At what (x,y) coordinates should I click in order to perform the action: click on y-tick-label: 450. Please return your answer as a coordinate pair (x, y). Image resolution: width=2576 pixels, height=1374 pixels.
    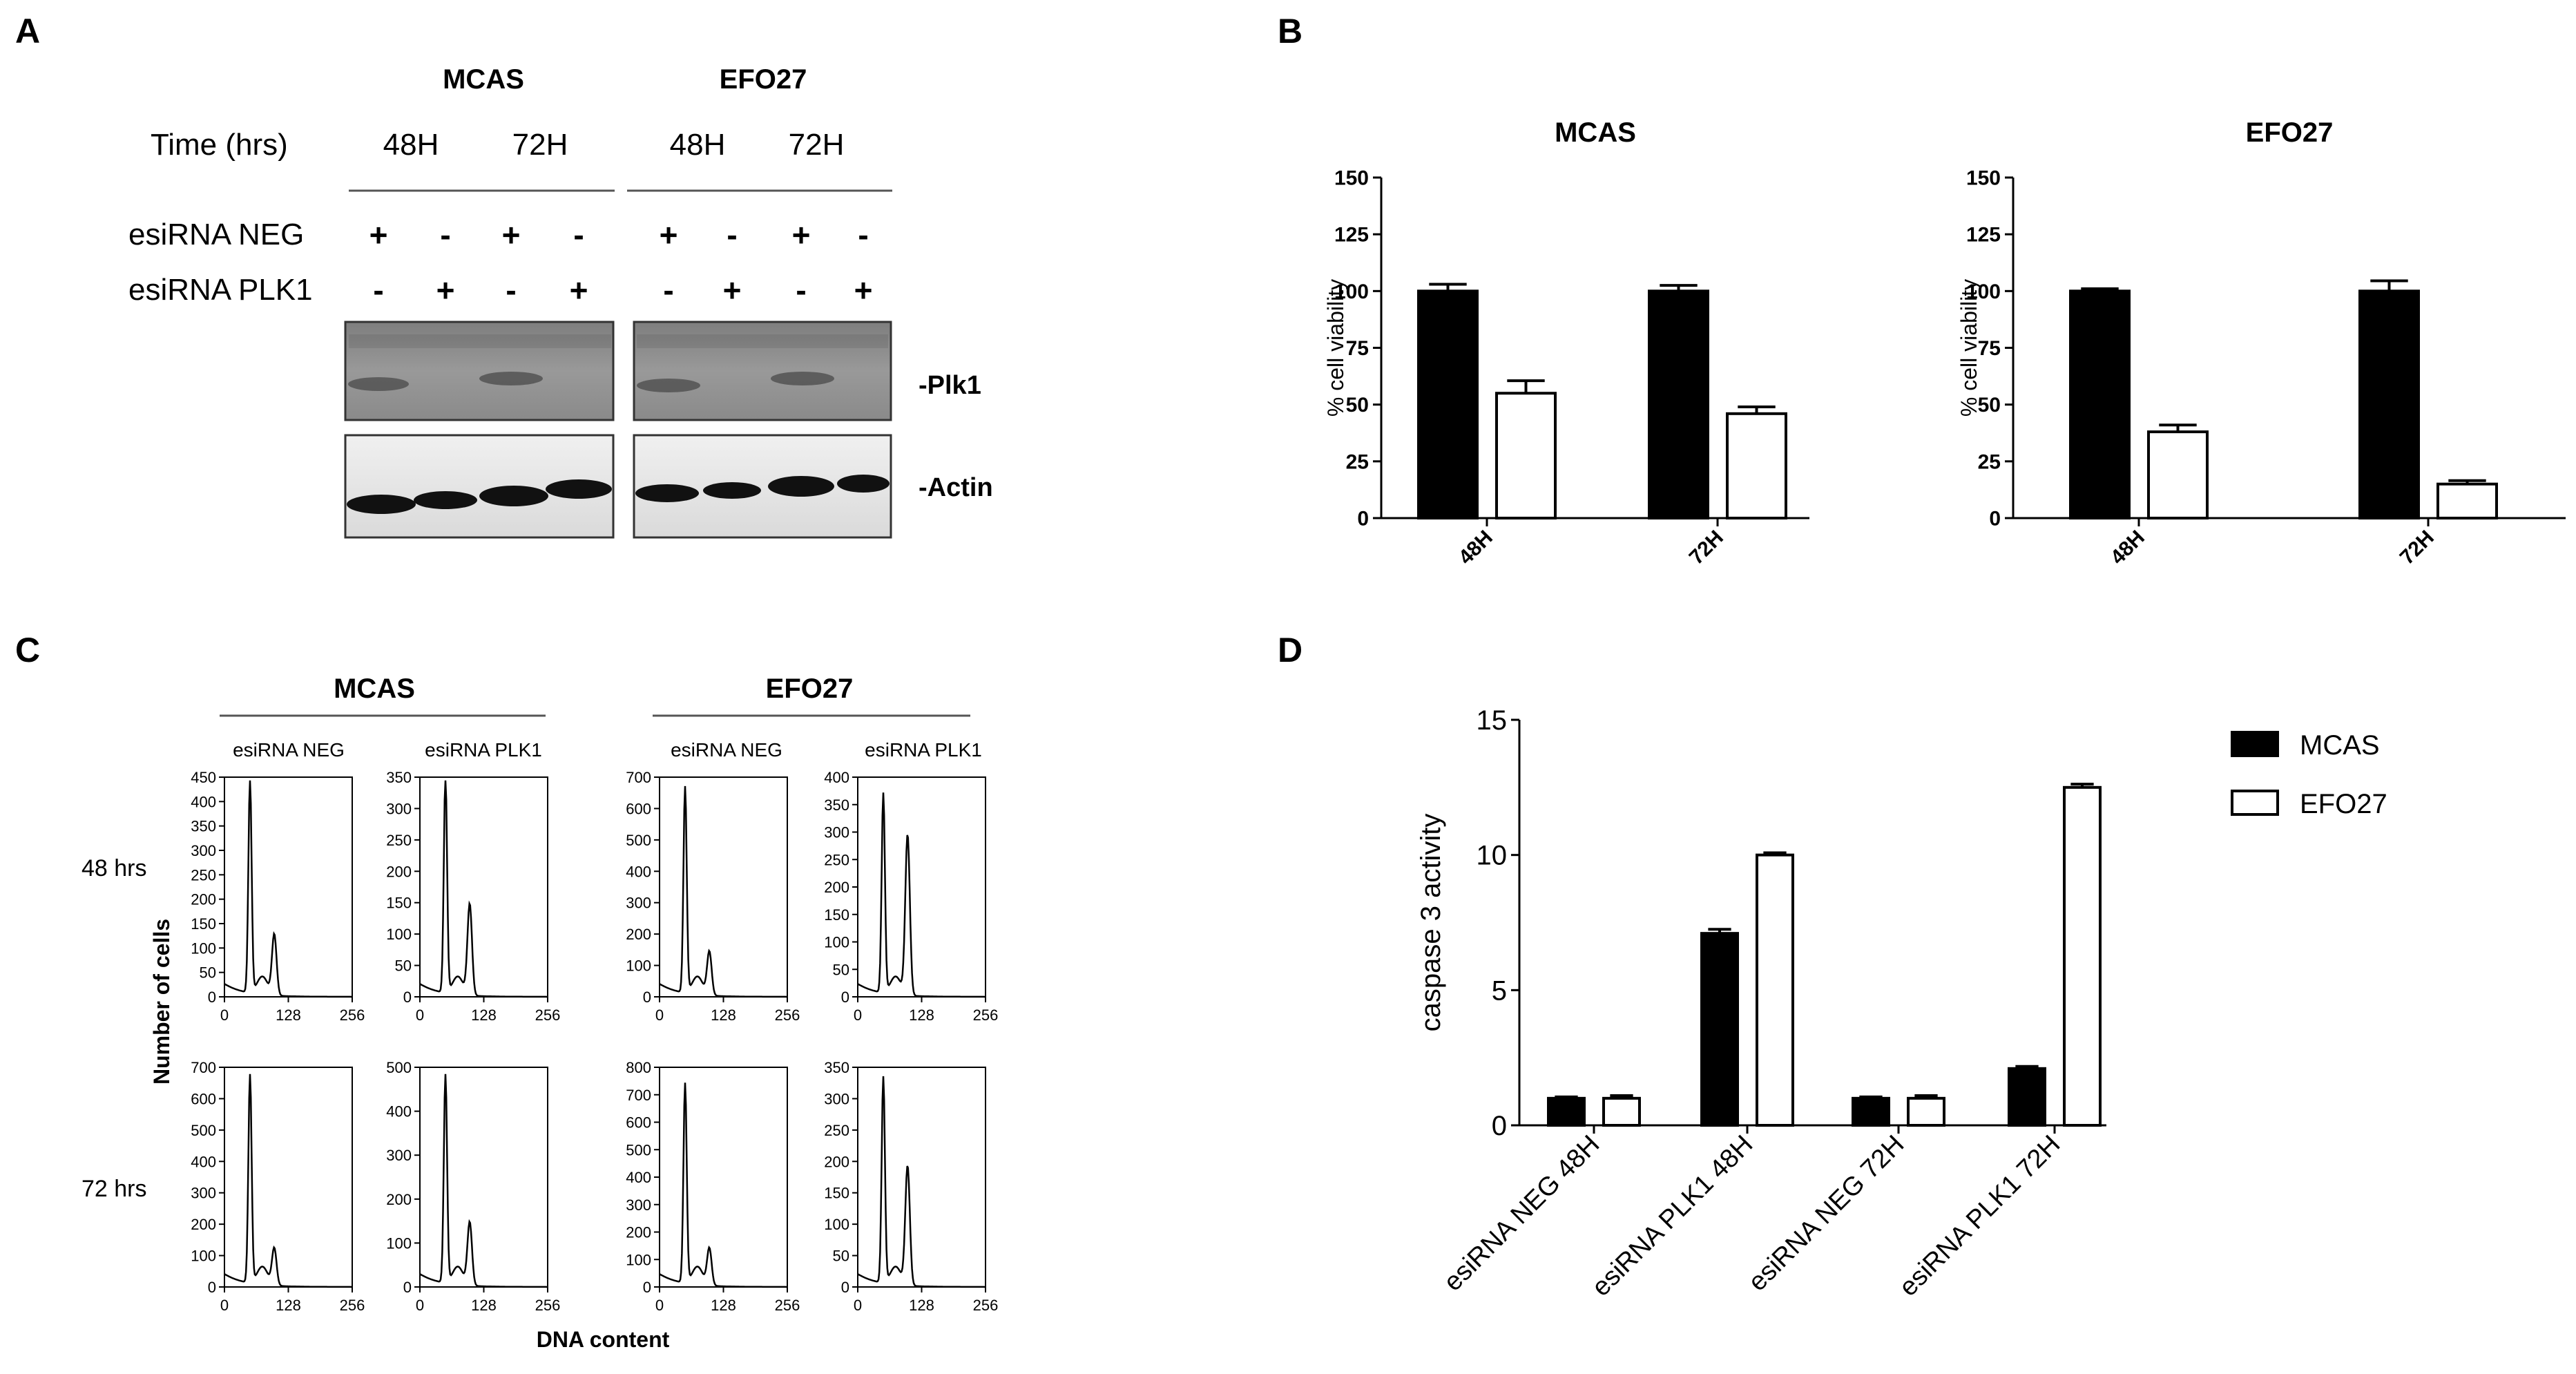
    Looking at the image, I should click on (203, 777).